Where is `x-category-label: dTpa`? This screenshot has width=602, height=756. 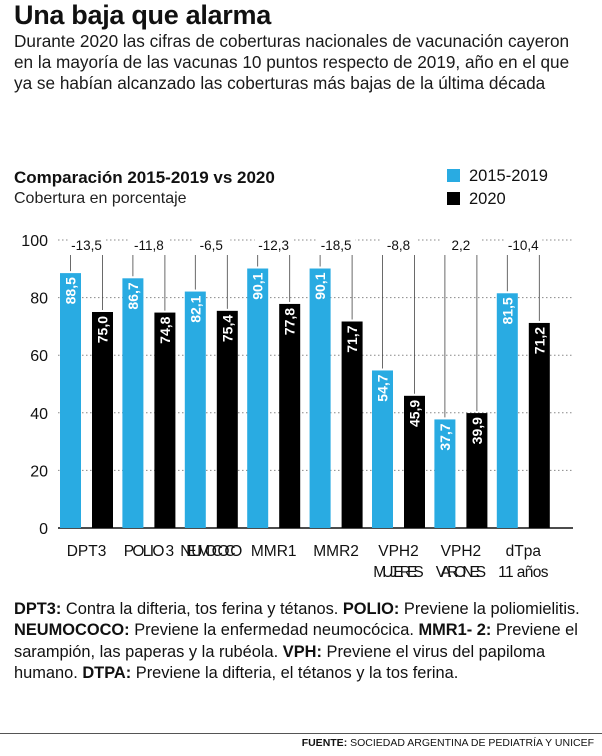 x-category-label: dTpa is located at coordinates (524, 551).